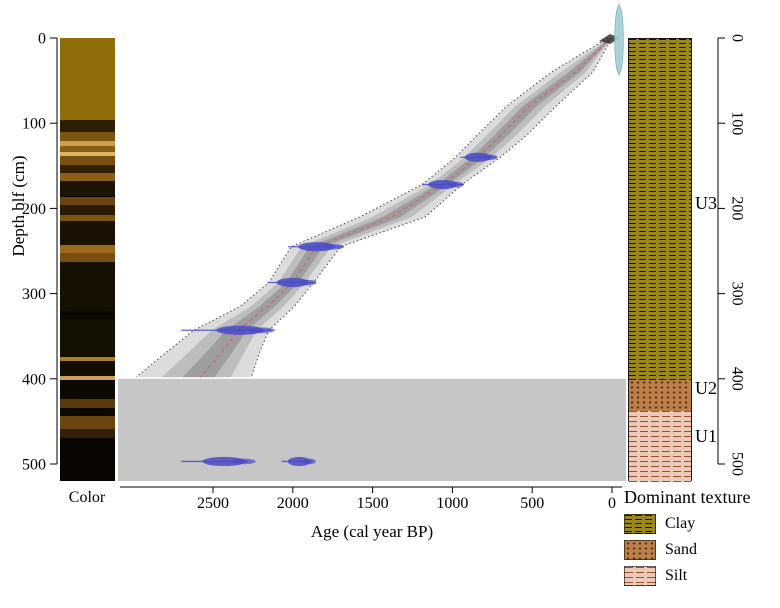 Image resolution: width=780 pixels, height=608 pixels. I want to click on age-tick-label: 0, so click(612, 503).